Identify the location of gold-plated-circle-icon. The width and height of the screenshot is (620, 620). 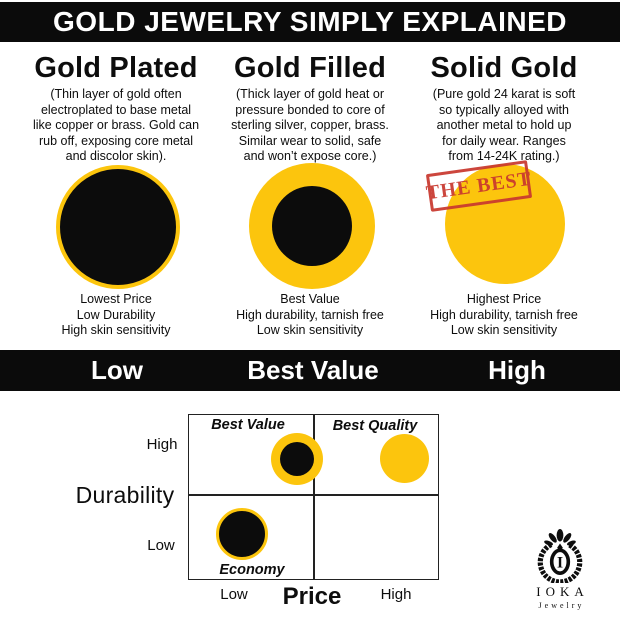
(118, 227).